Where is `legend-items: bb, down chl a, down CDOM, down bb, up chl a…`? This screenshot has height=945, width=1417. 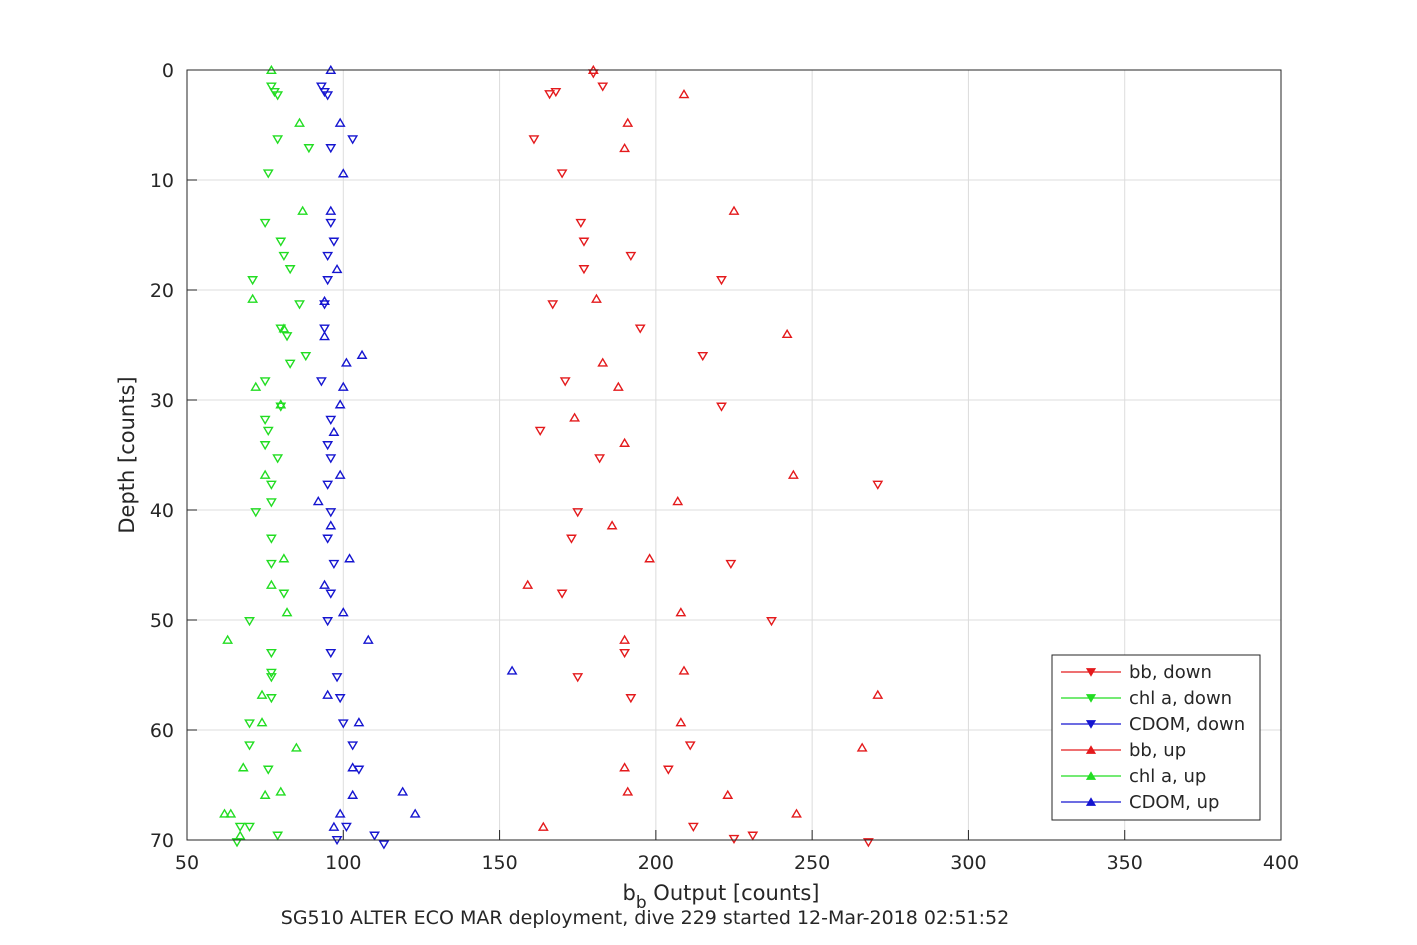 legend-items: bb, down chl a, down CDOM, down bb, up chl a… is located at coordinates (1153, 737).